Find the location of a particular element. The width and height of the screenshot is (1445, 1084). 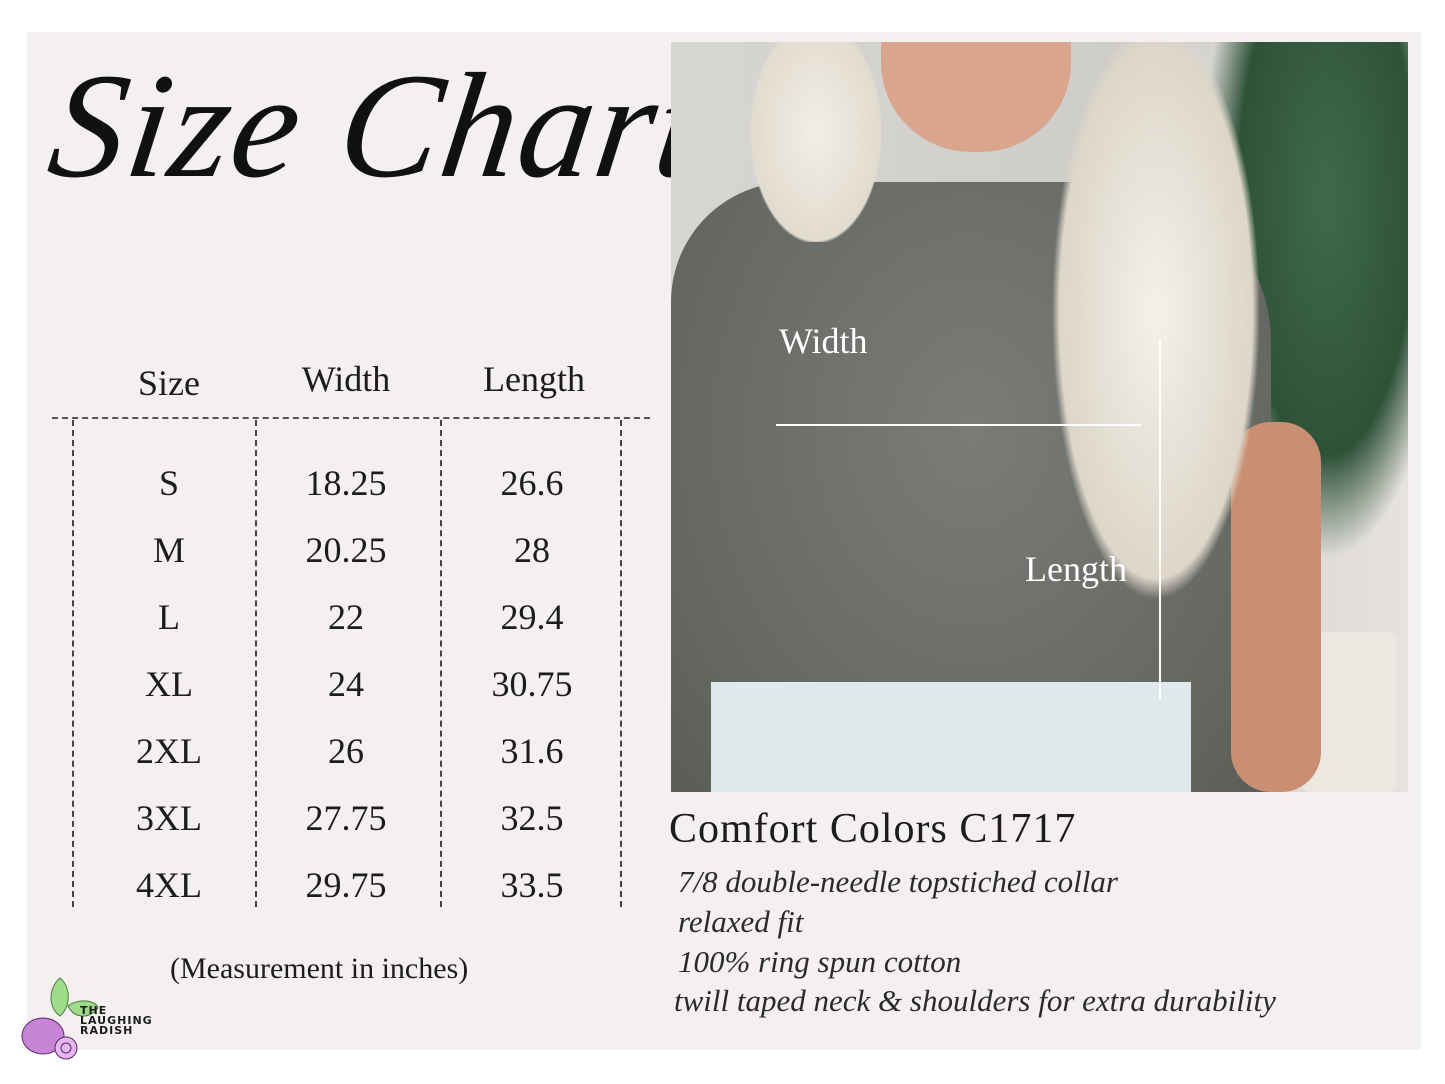

header-divider is located at coordinates (351, 418).